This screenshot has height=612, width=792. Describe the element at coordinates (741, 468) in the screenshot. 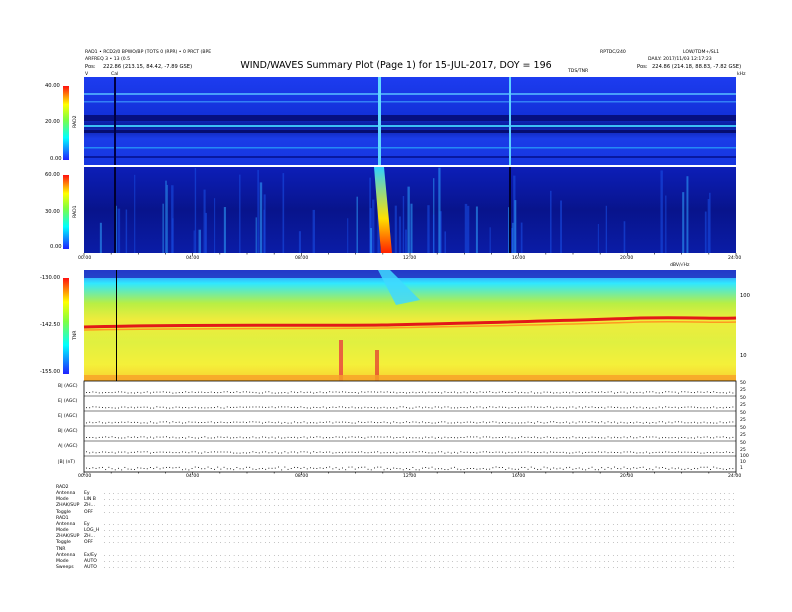

I see `line-panel-tick: 1` at that location.